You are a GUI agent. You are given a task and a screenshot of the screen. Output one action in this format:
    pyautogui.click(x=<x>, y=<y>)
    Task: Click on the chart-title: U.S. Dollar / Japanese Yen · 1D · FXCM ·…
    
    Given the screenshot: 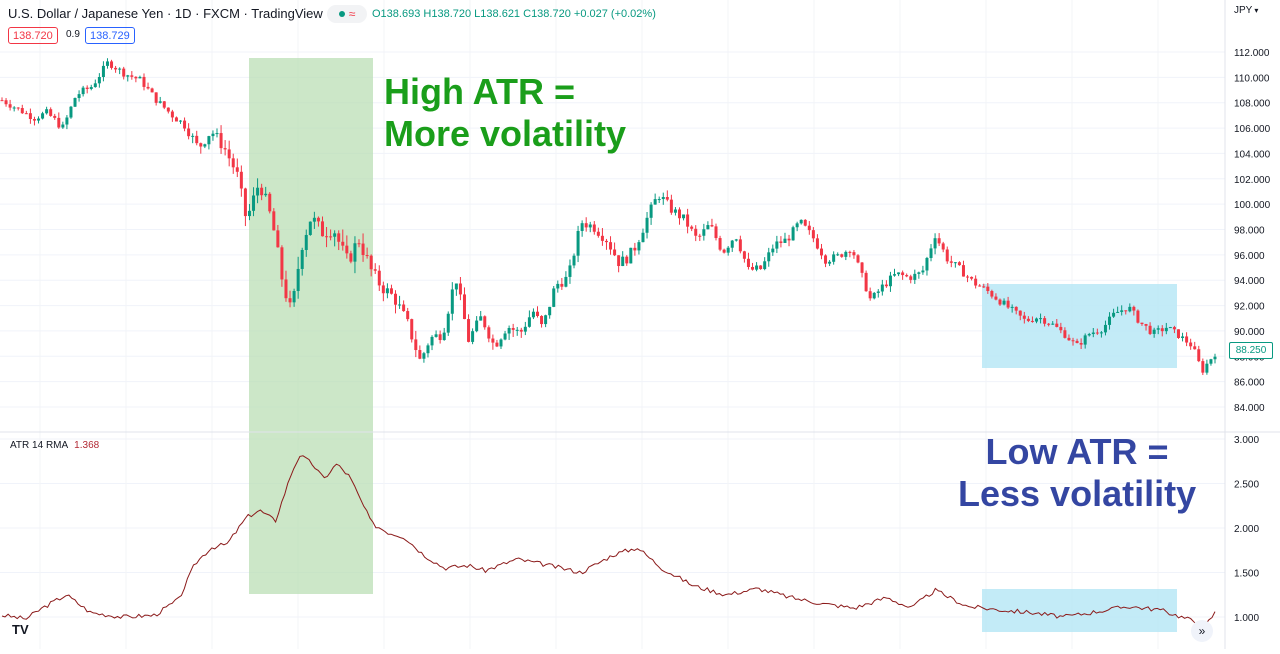 What is the action you would take?
    pyautogui.click(x=165, y=13)
    